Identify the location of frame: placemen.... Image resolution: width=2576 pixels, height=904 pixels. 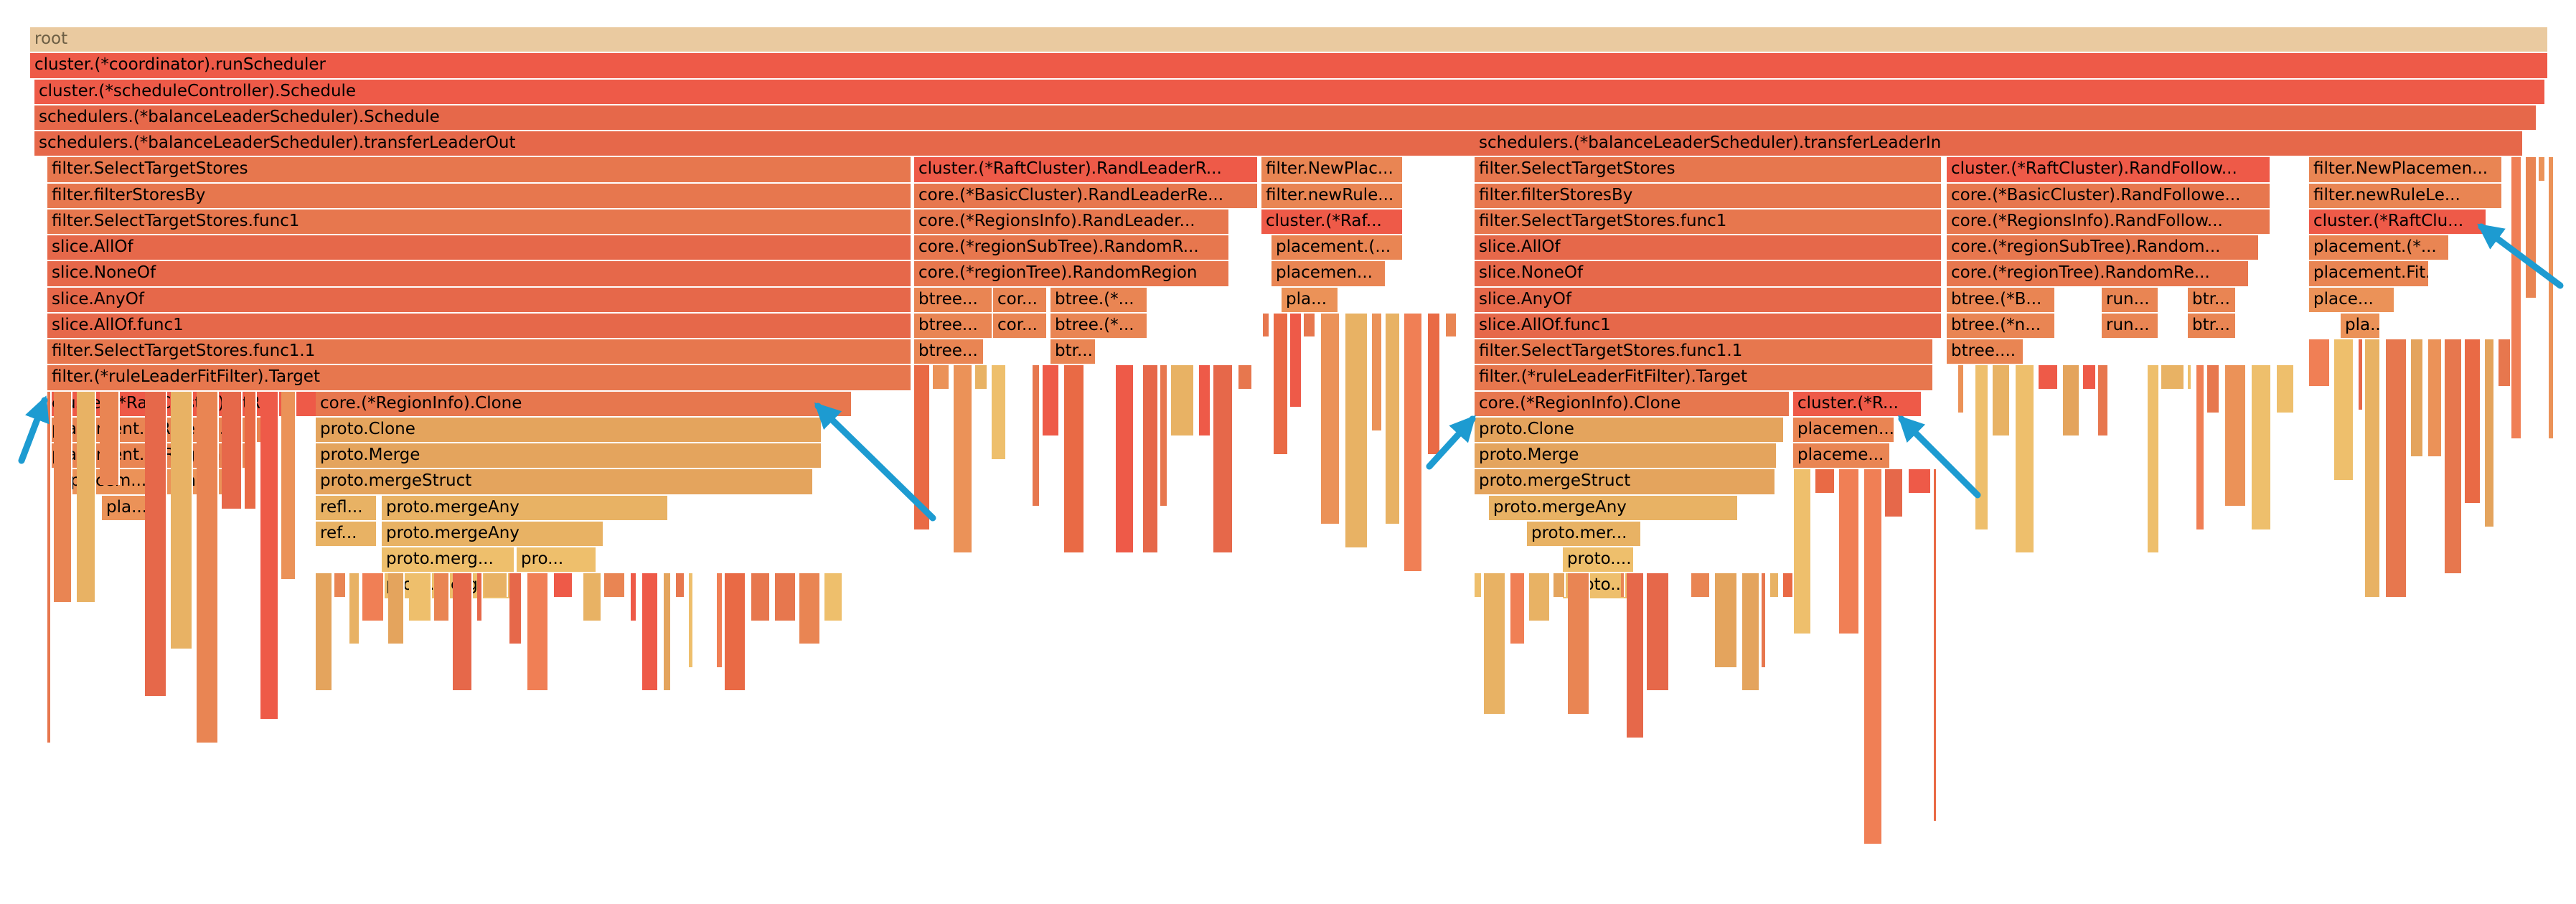
(1328, 274).